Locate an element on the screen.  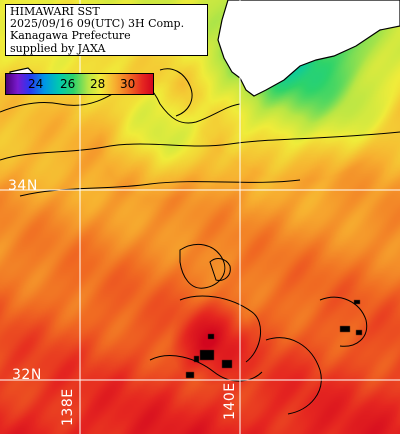
title-line-1: HIMAWARI SST is located at coordinates (55, 11).